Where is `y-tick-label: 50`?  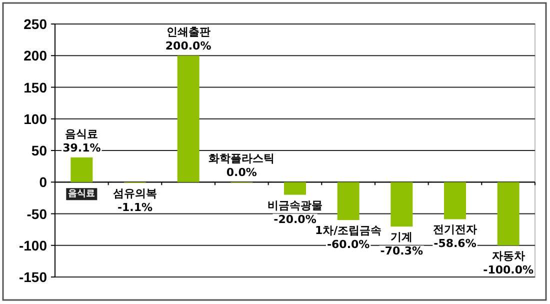 y-tick-label: 50 is located at coordinates (39, 150).